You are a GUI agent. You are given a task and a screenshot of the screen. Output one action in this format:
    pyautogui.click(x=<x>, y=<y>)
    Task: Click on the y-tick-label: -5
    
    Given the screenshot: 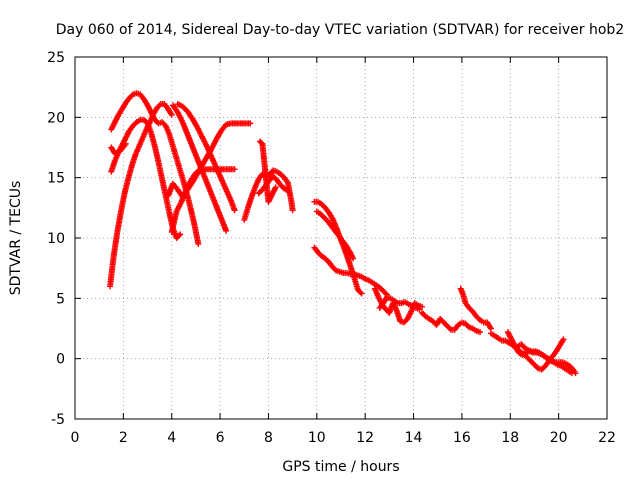 What is the action you would take?
    pyautogui.click(x=58, y=420)
    